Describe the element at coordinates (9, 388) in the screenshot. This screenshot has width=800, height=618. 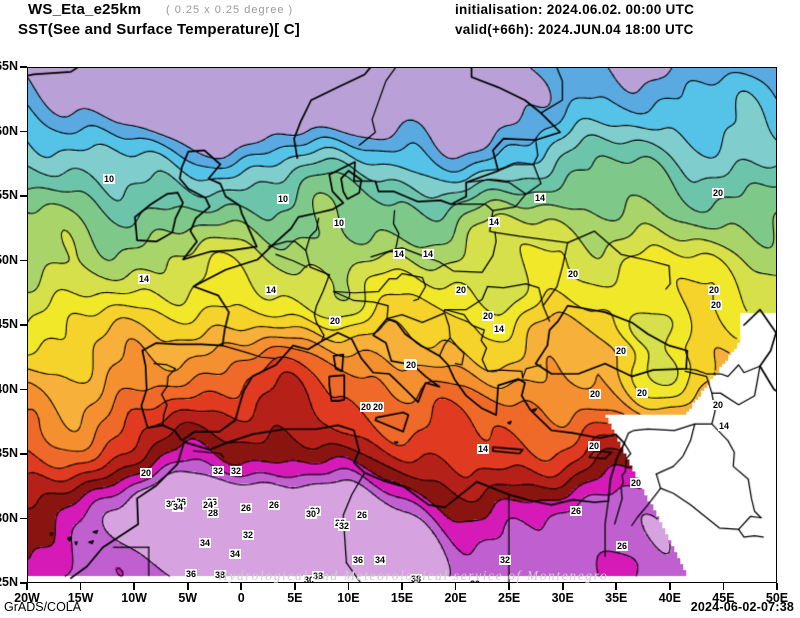
I see `y-axis-label: 40N` at that location.